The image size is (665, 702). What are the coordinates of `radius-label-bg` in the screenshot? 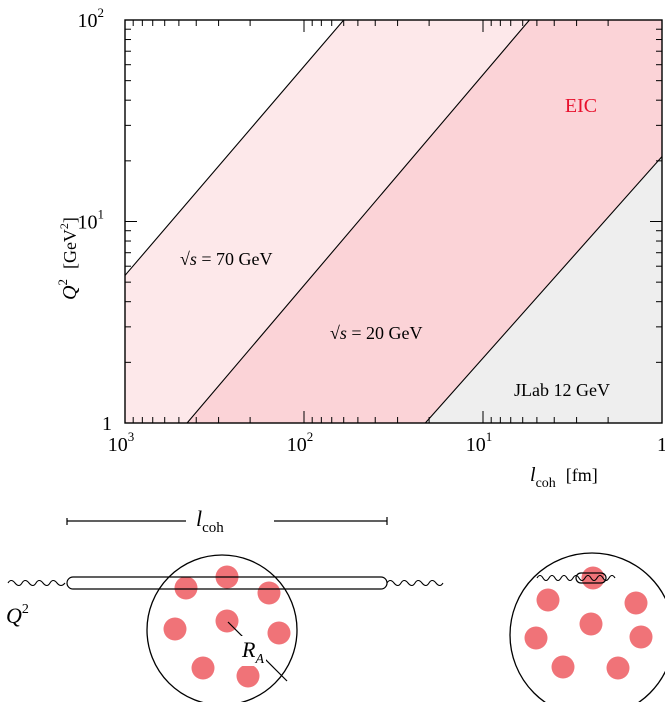 It's located at (253, 651).